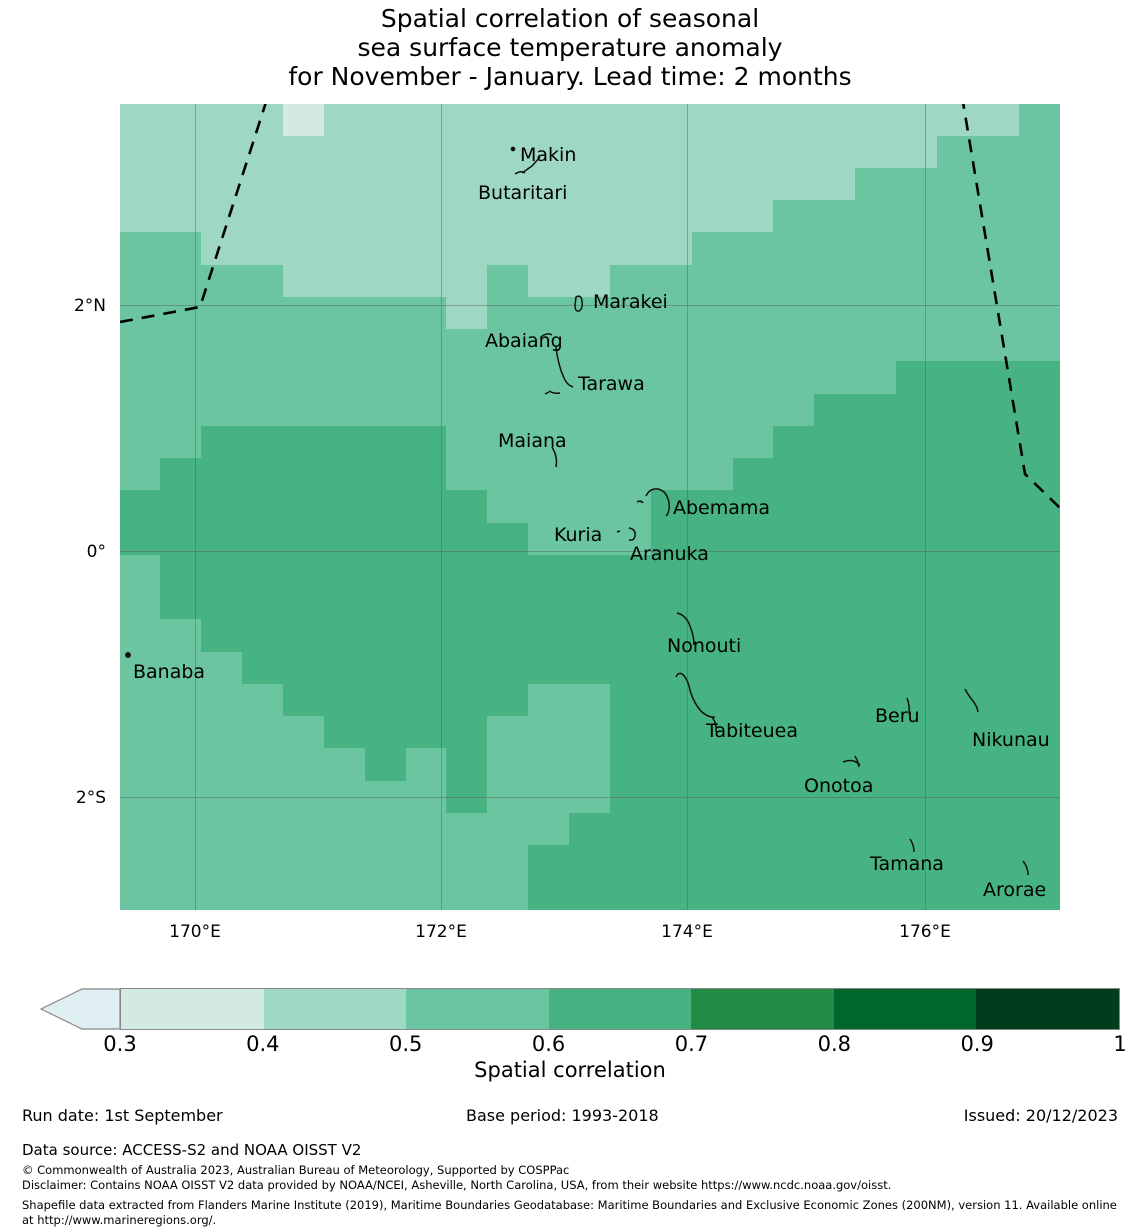 This screenshot has height=1230, width=1140. Describe the element at coordinates (578, 535) in the screenshot. I see `island-label-kuria: Kuria` at that location.